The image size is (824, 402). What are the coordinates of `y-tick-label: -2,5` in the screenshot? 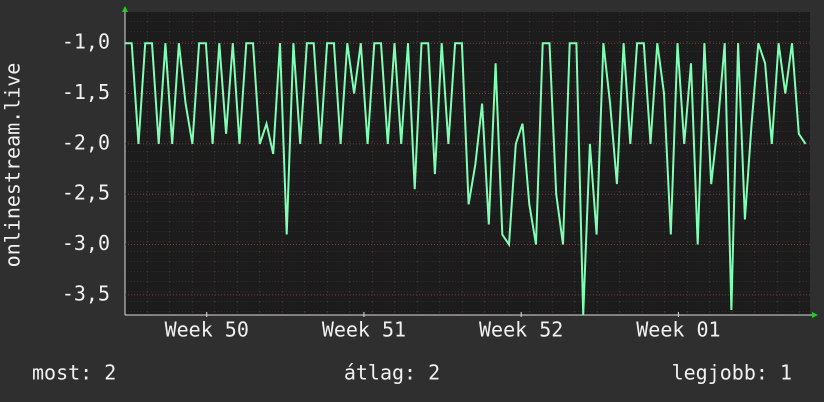 It's located at (86, 193).